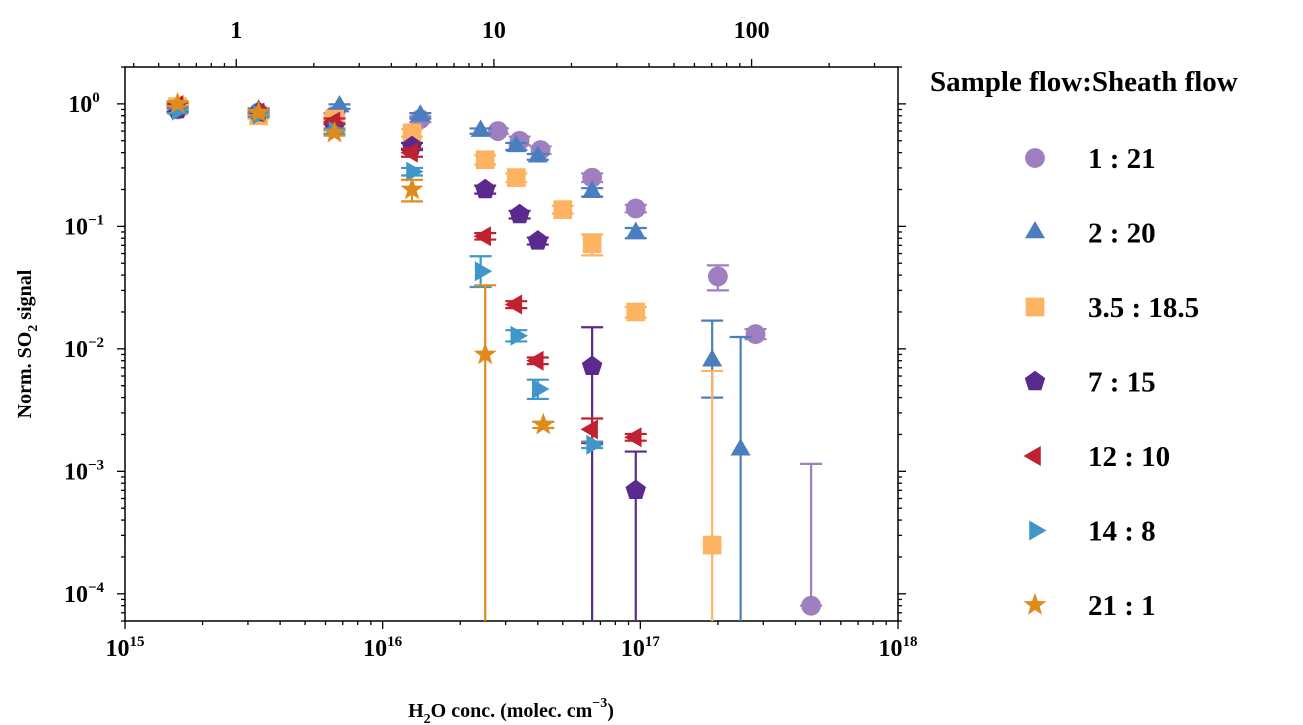 The height and width of the screenshot is (725, 1303). What do you see at coordinates (494, 31) in the screenshot?
I see `top-tick-label: 10` at bounding box center [494, 31].